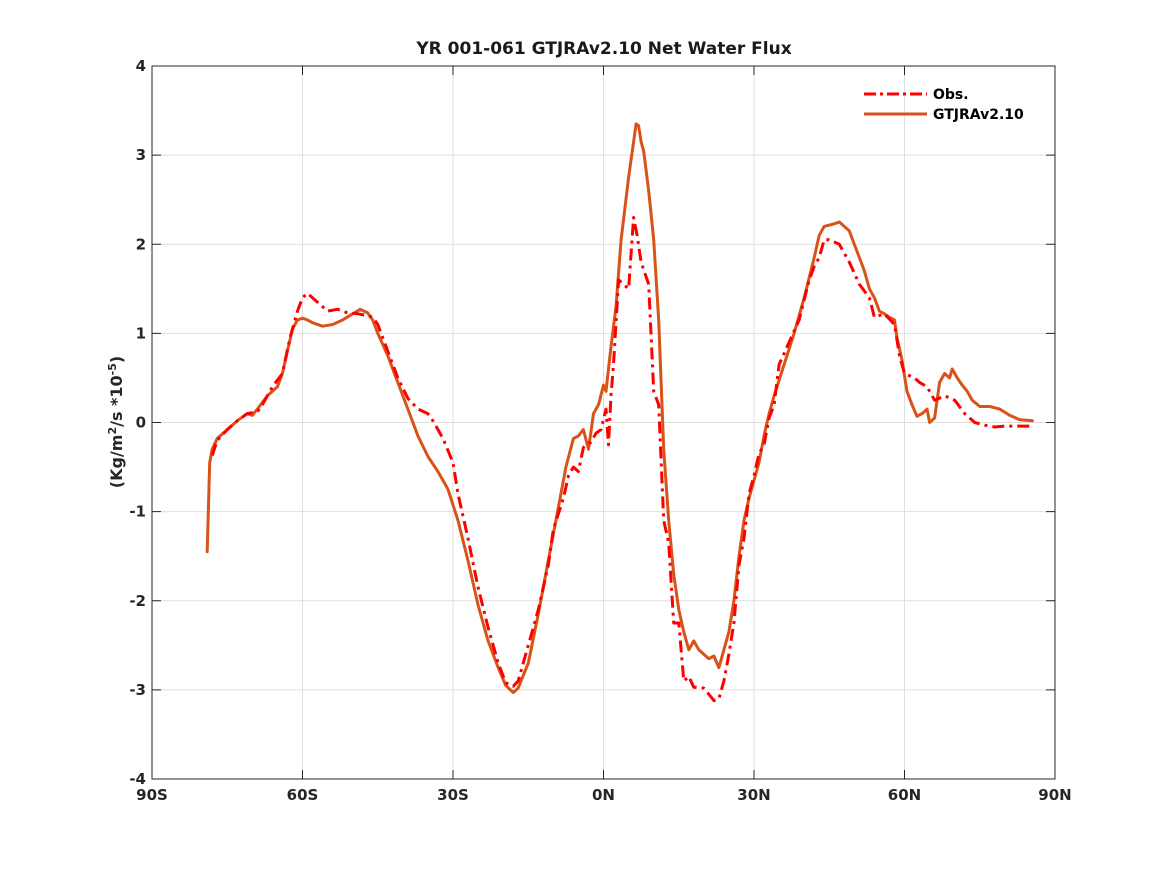  What do you see at coordinates (141, 155) in the screenshot?
I see `y-tick-label: 3` at bounding box center [141, 155].